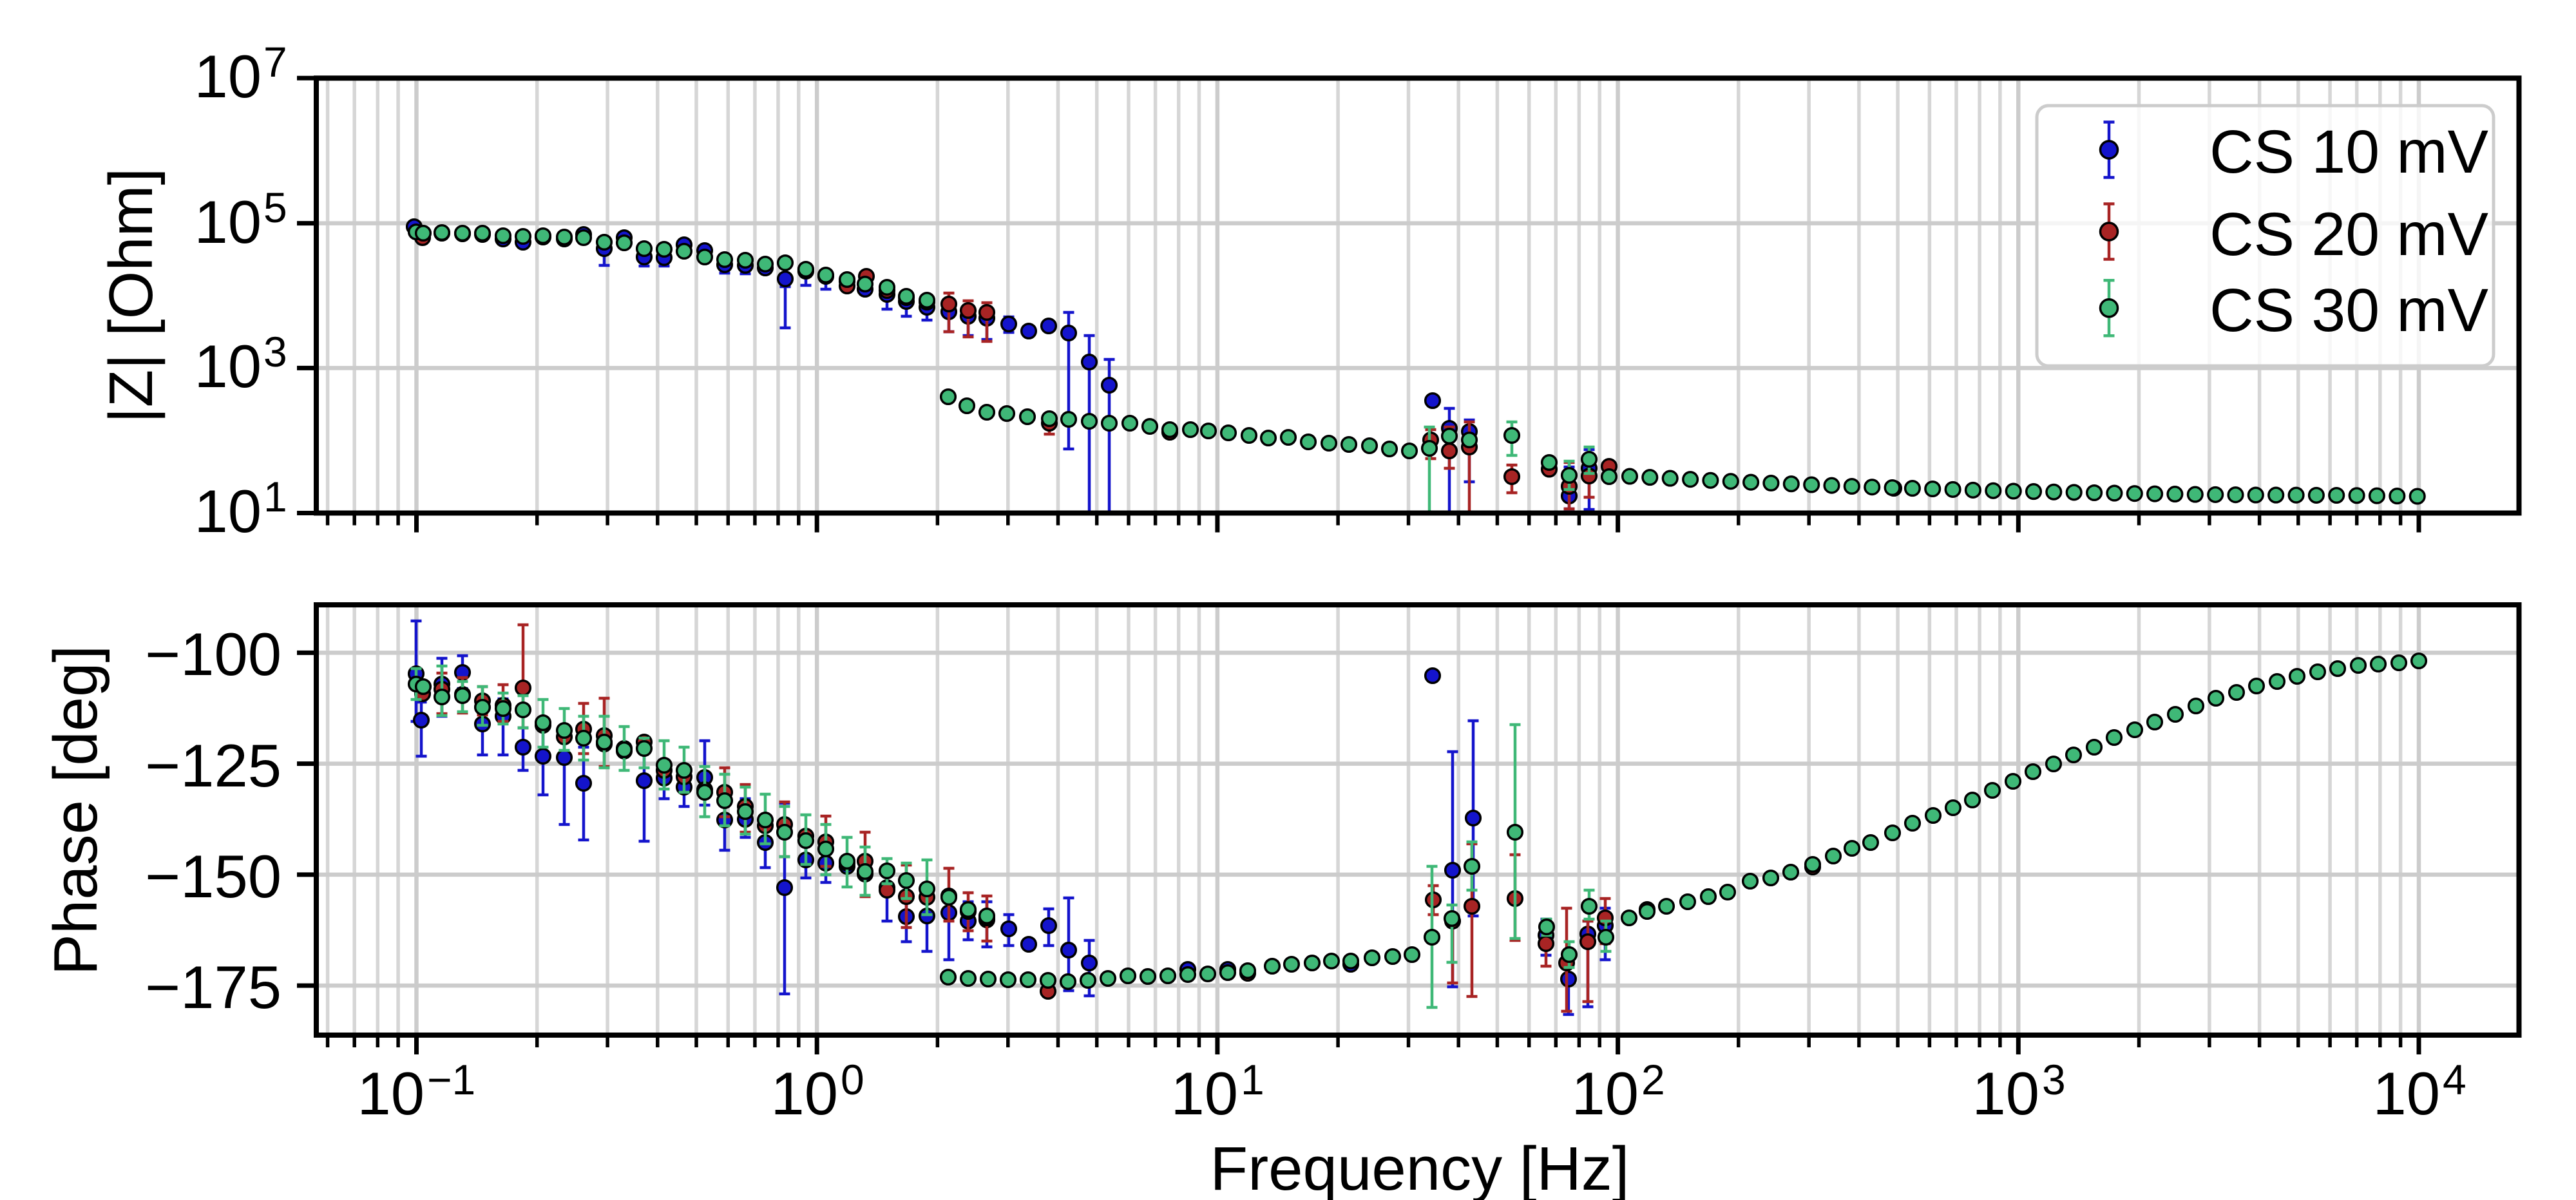  What do you see at coordinates (2348, 234) in the screenshot?
I see `svg-text: CS 20 mV` at bounding box center [2348, 234].